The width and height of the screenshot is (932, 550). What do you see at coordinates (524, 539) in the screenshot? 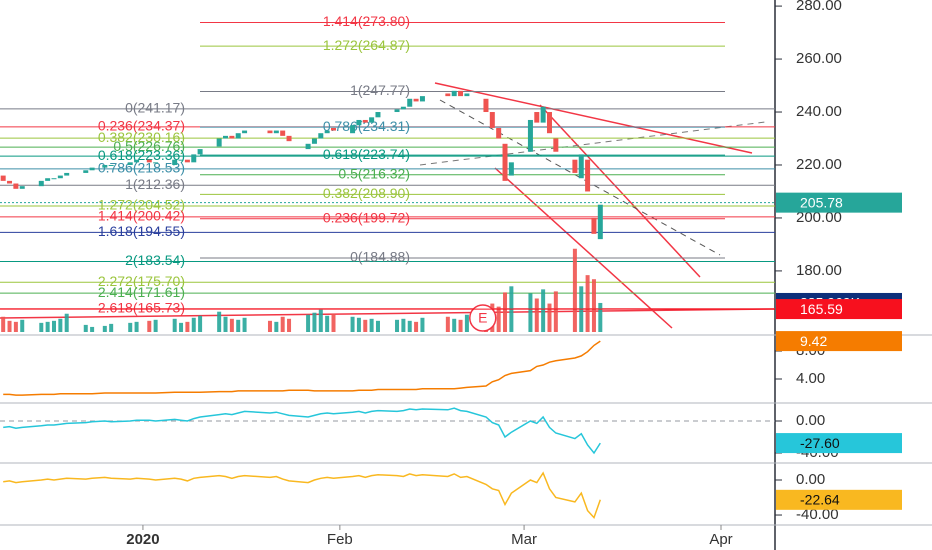
I see `x-tick-label: Mar` at bounding box center [524, 539].